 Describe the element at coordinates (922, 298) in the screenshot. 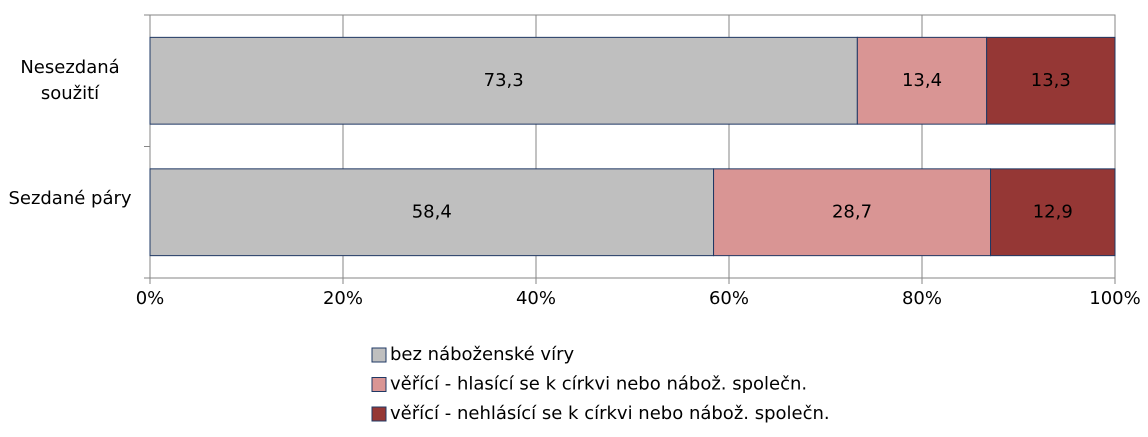

I see `x-tick-label: 80%` at that location.